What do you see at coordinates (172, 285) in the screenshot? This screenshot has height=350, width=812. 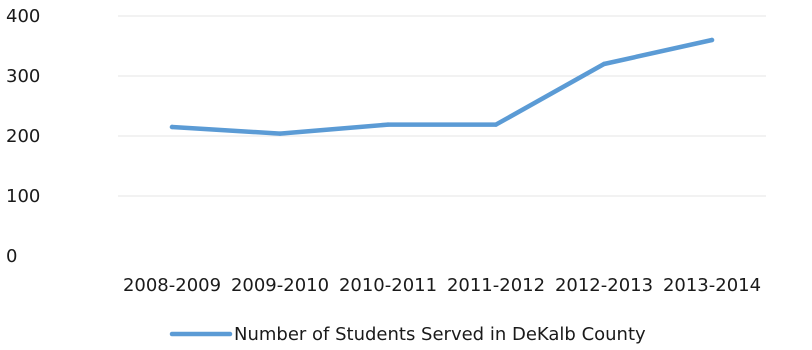 I see `x-tick-label: 2008-2009` at bounding box center [172, 285].